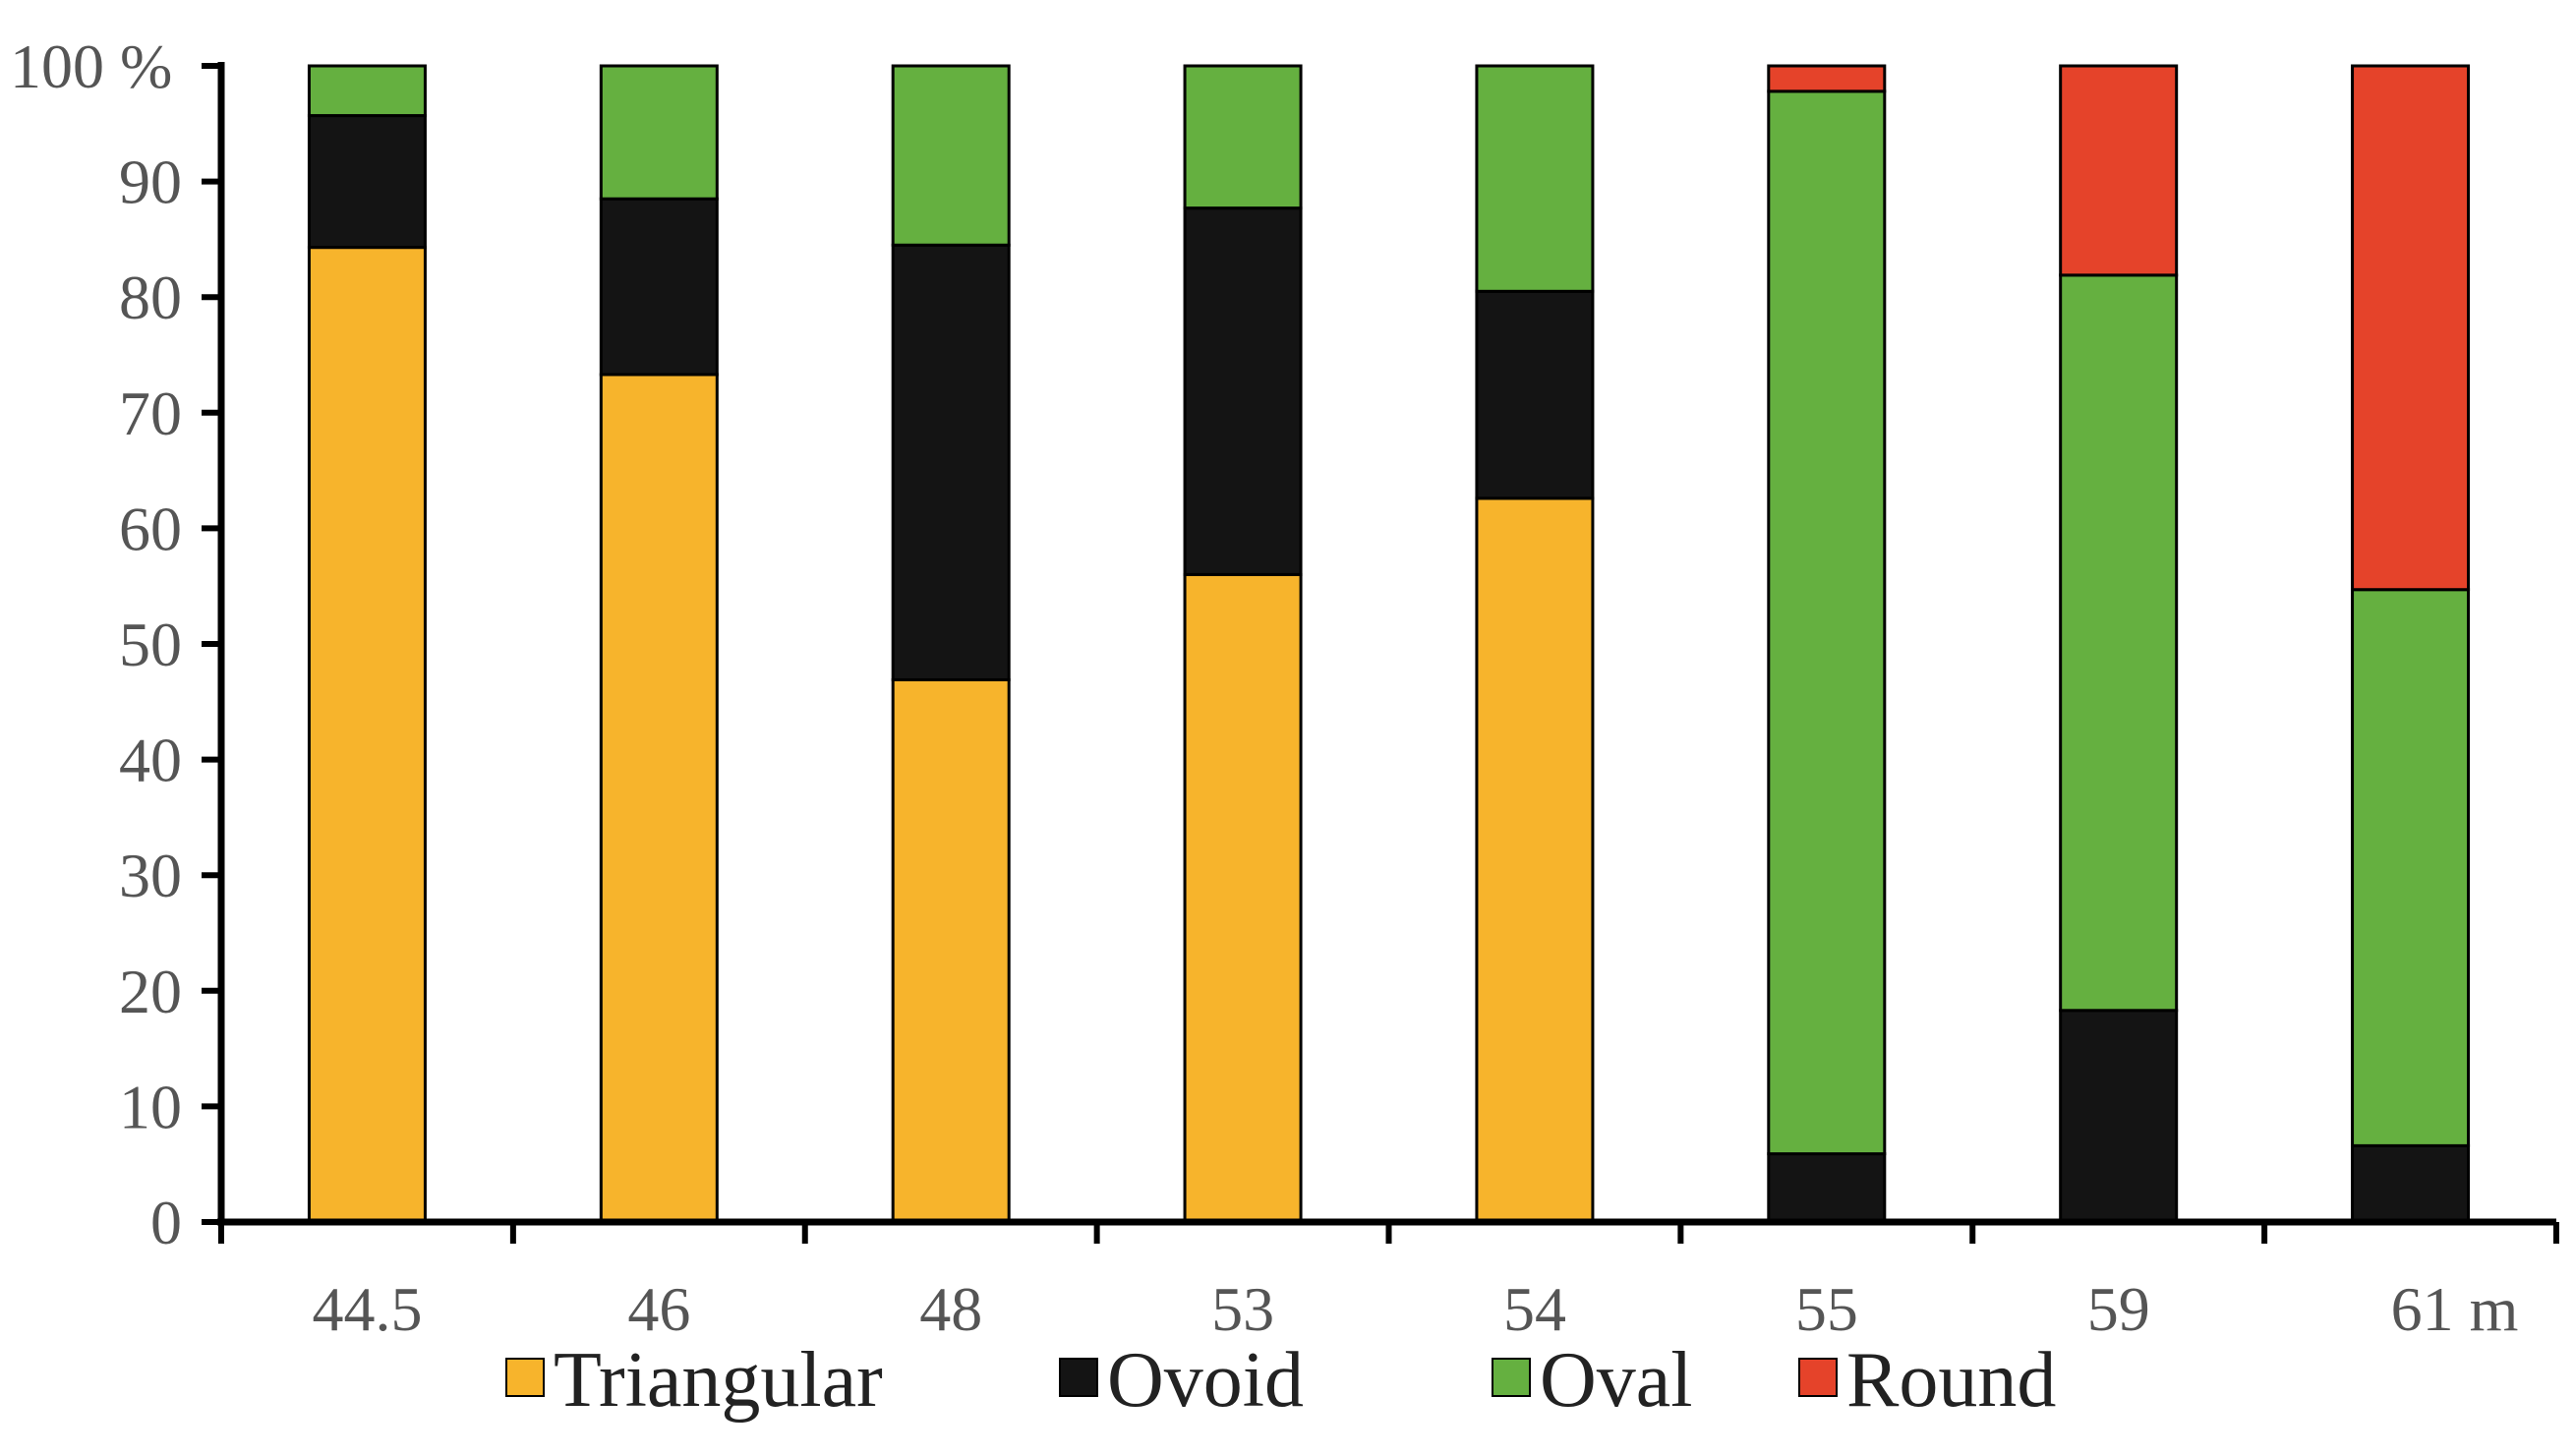 The width and height of the screenshot is (2575, 1456). Describe the element at coordinates (1511, 1377) in the screenshot. I see `legend-swatch-oval` at that location.